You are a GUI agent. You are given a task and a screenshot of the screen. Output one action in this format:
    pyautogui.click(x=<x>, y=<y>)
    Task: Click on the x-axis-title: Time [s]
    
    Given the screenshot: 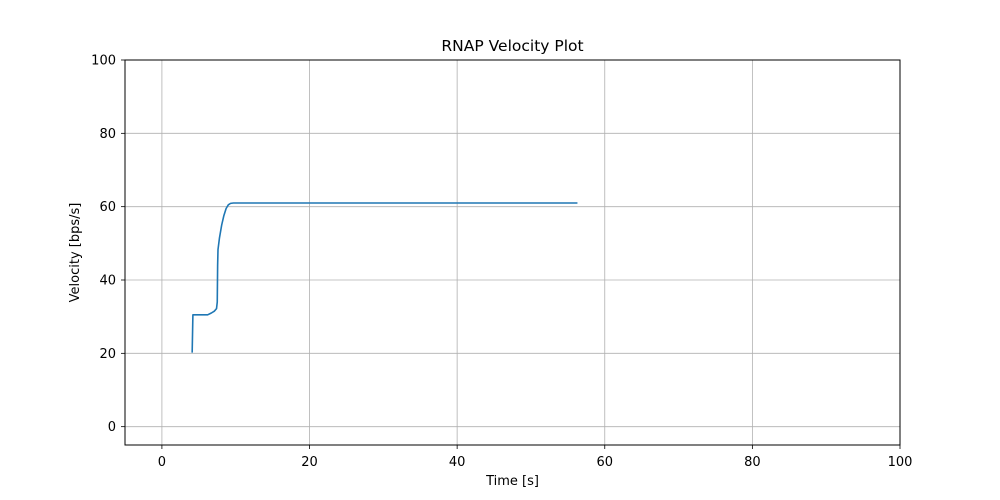 What is the action you would take?
    pyautogui.click(x=512, y=481)
    